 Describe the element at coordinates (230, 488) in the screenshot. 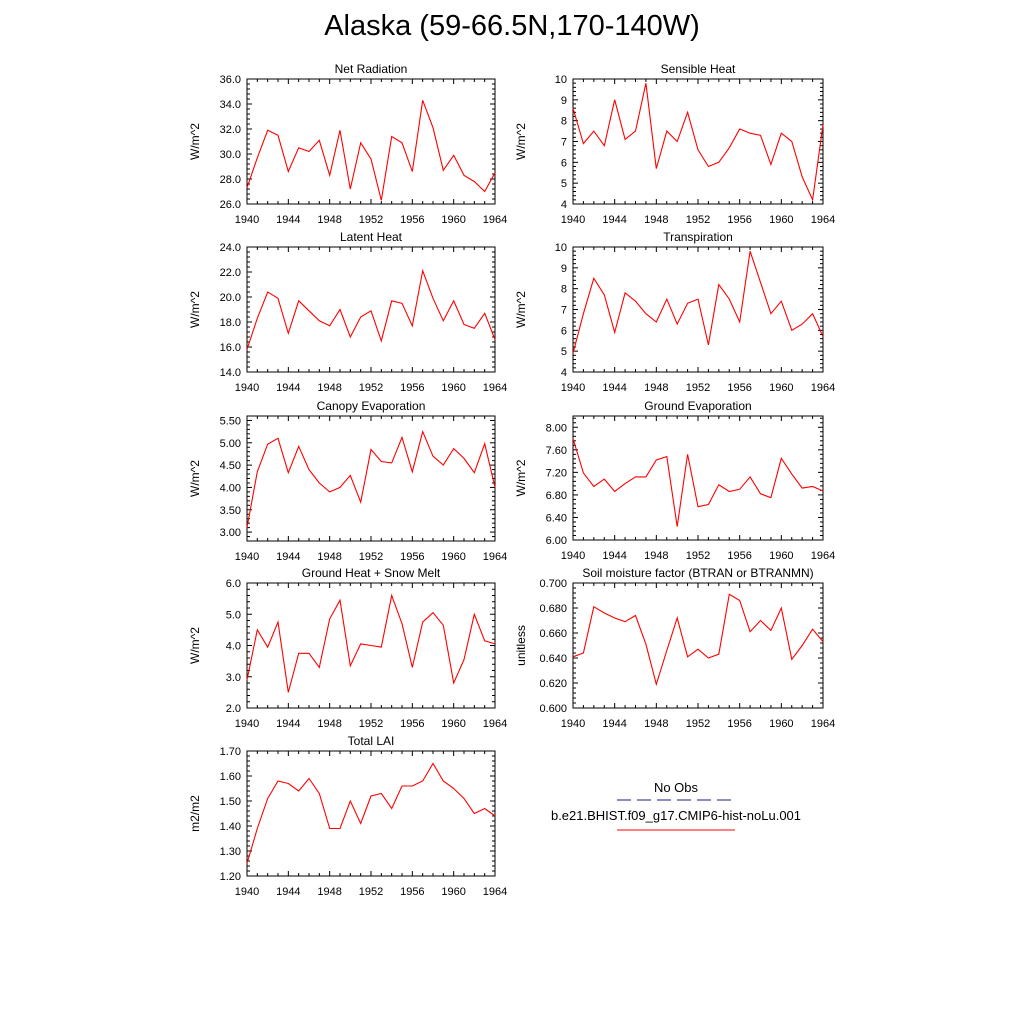

I see `y-tick-label: 4.00` at that location.